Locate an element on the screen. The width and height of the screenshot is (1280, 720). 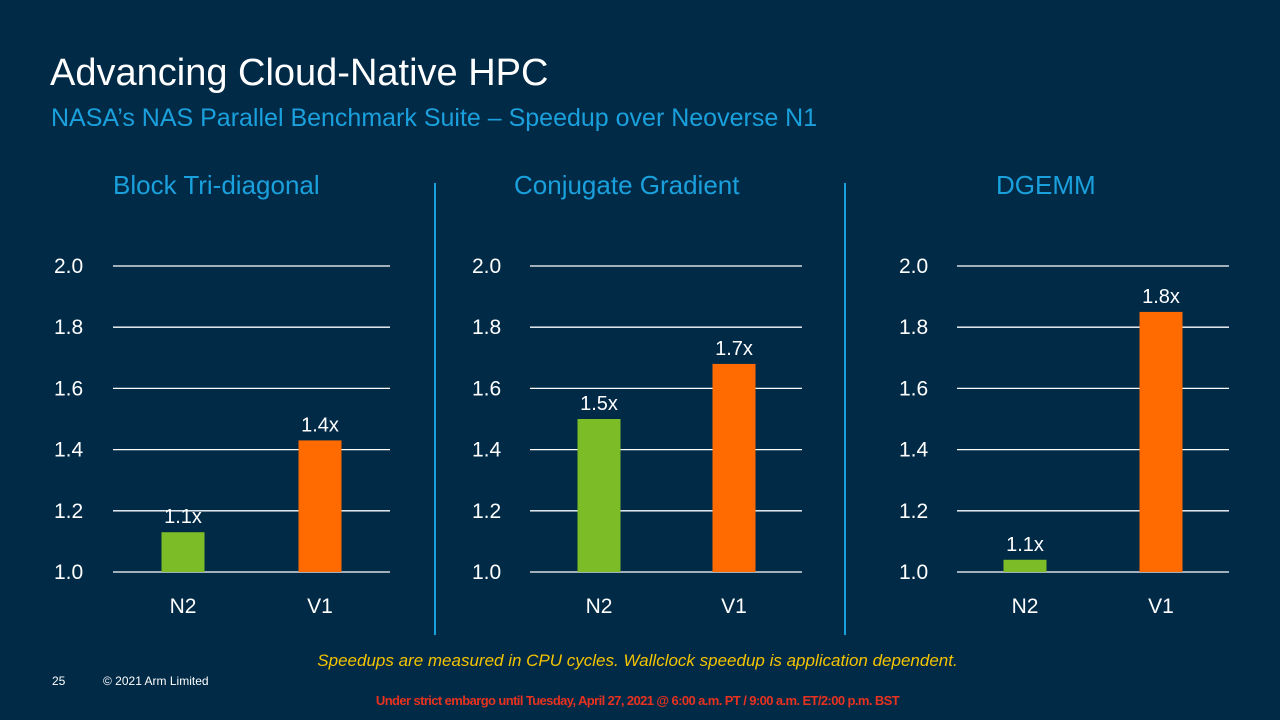
data-label: 1.4x is located at coordinates (320, 425).